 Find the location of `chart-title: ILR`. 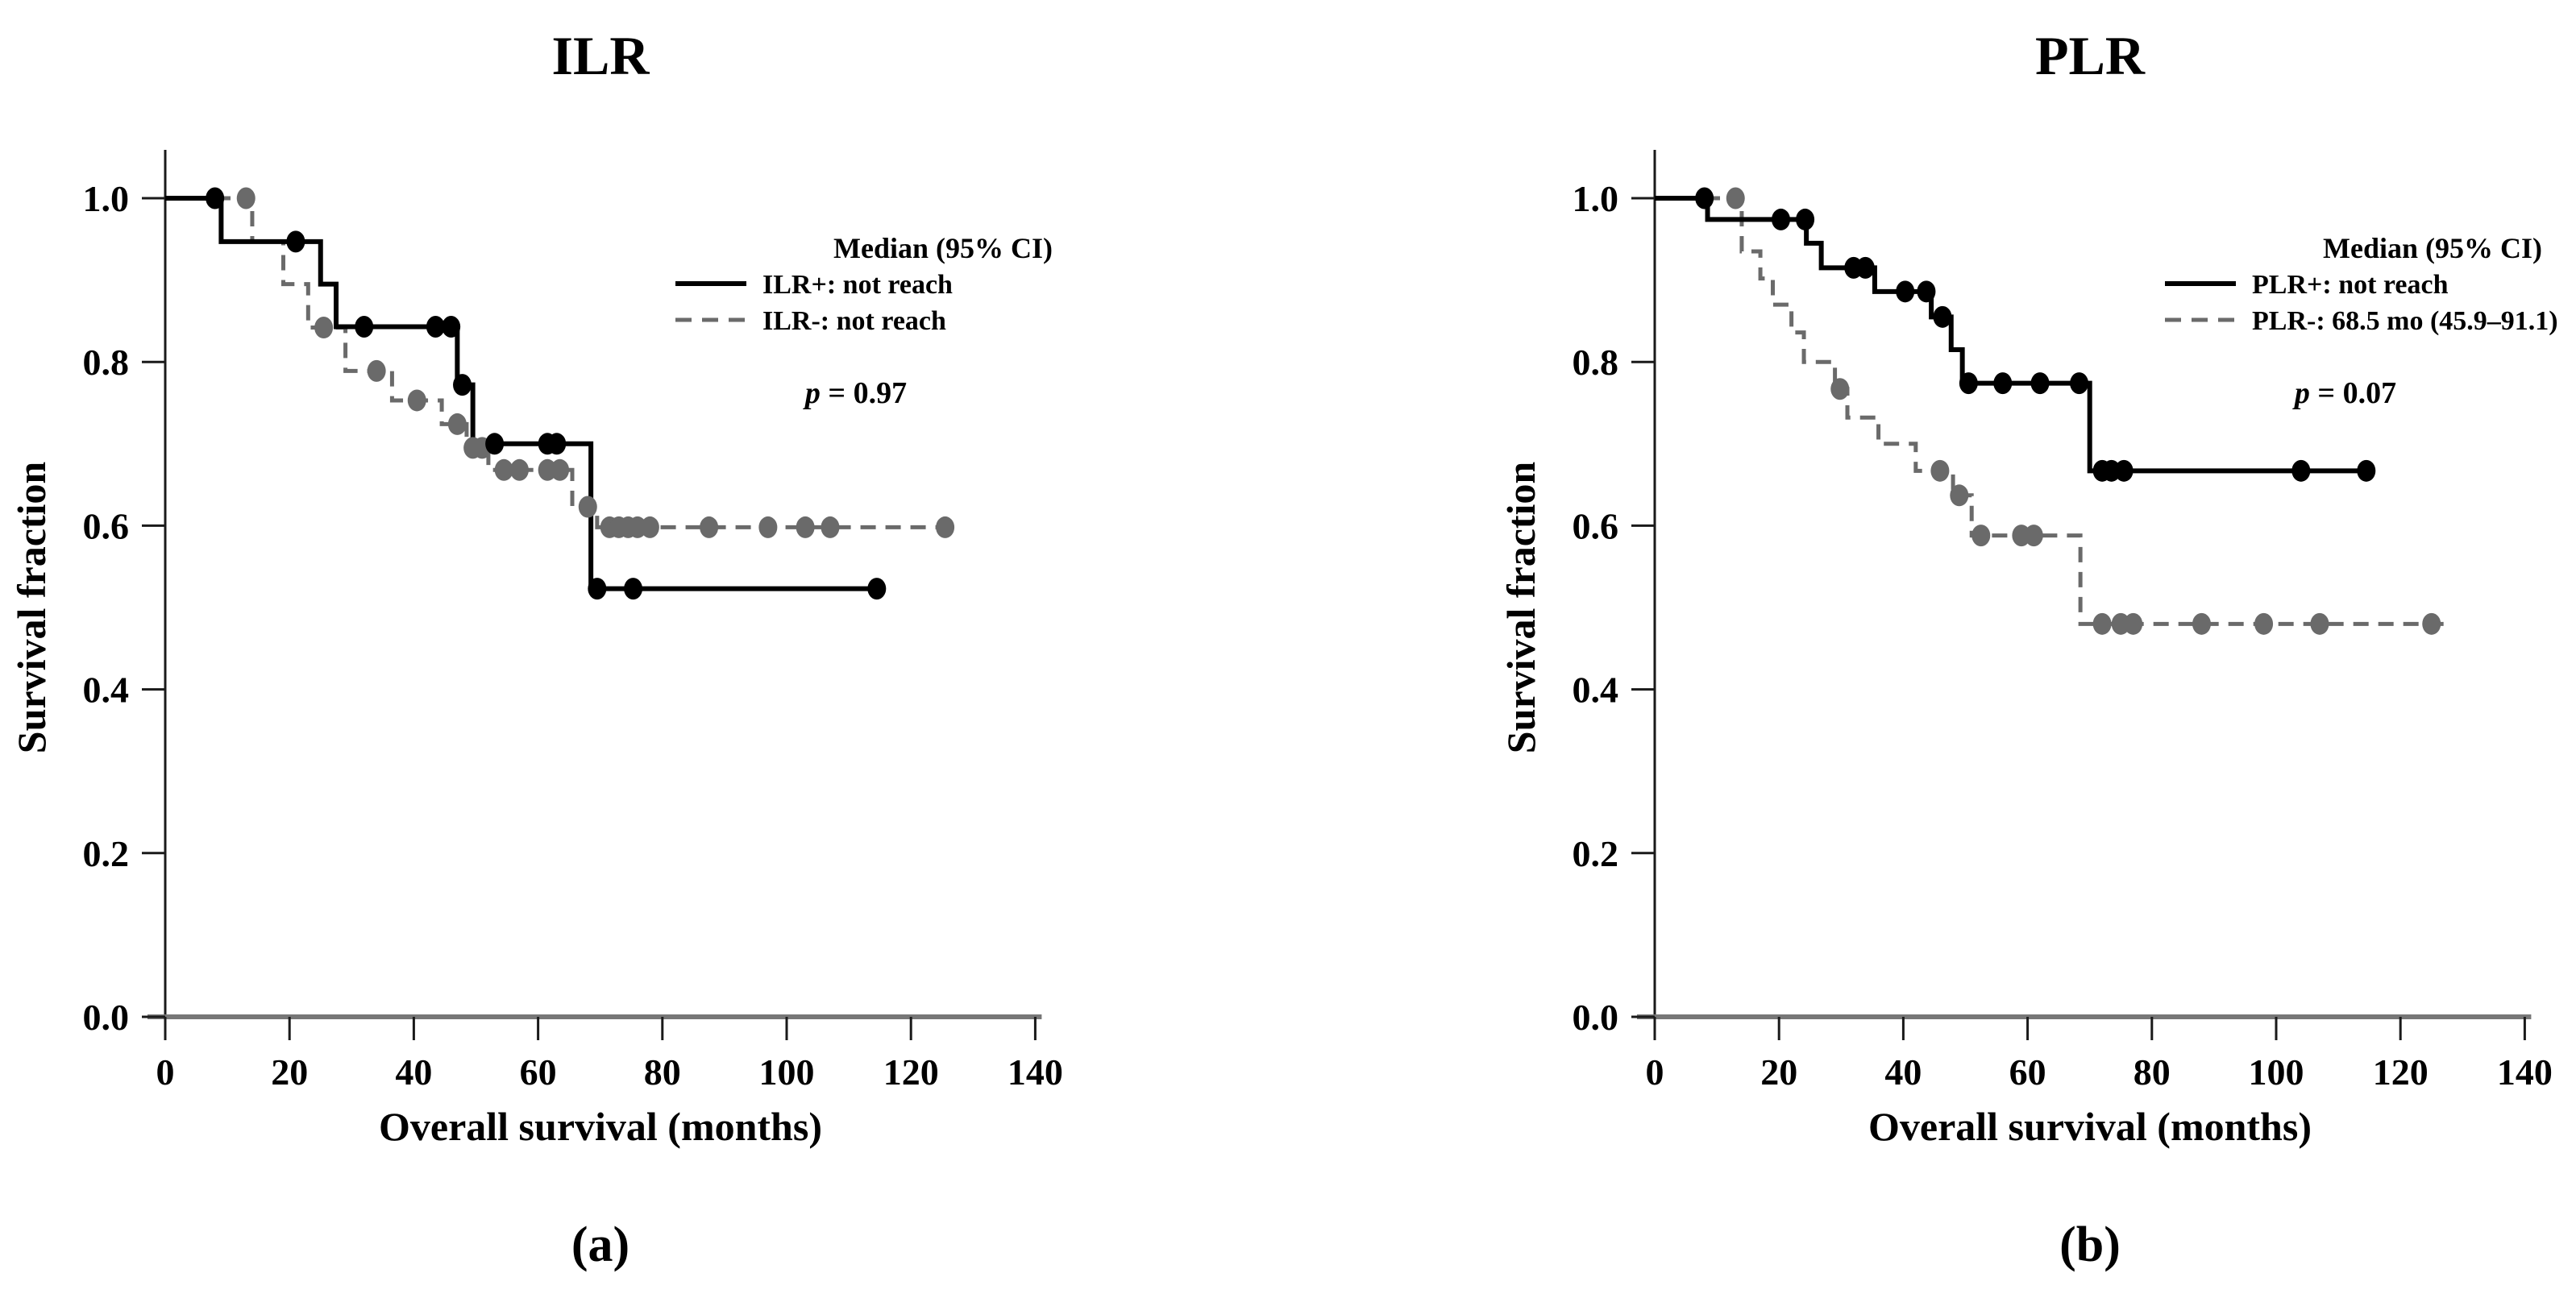

chart-title: ILR is located at coordinates (601, 55).